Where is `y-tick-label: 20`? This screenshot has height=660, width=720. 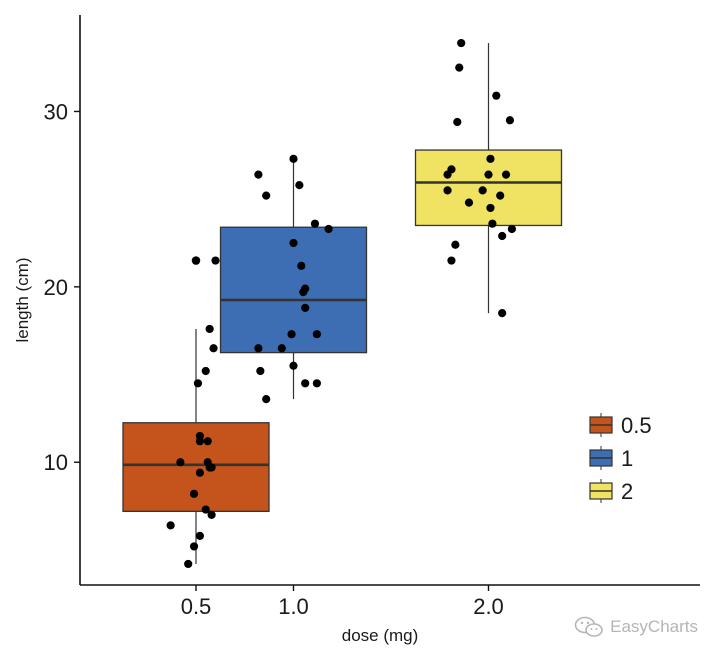 y-tick-label: 20 is located at coordinates (56, 287).